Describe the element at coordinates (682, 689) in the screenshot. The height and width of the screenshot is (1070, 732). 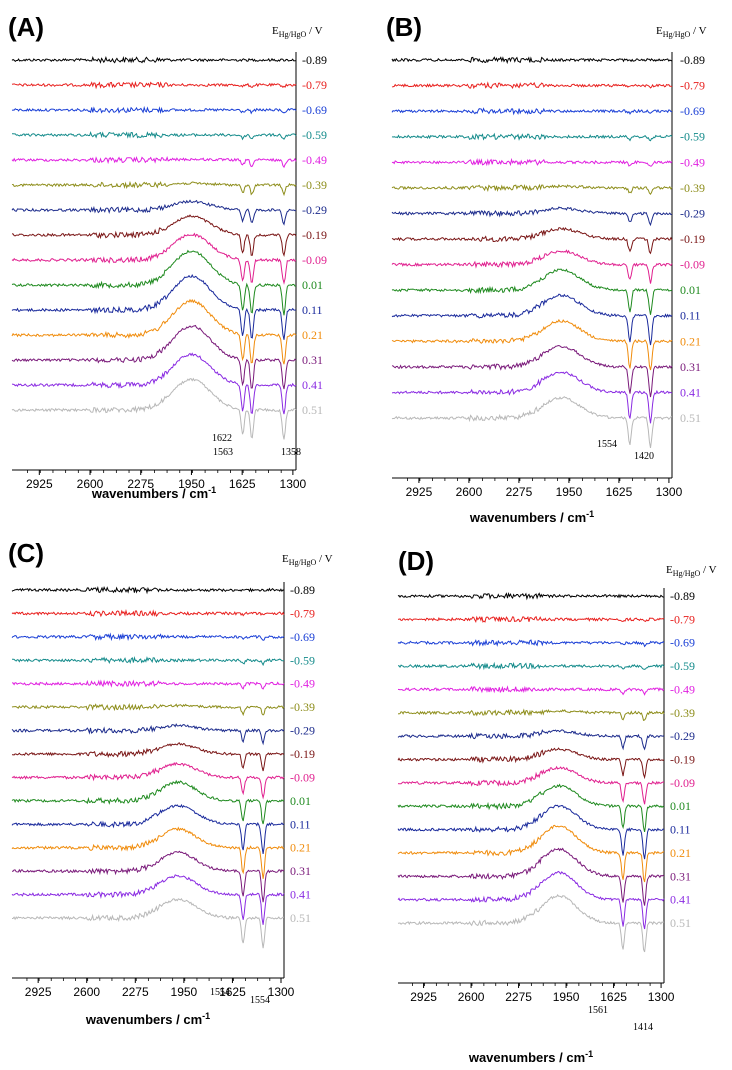
I see `potential-label: -0.49` at that location.